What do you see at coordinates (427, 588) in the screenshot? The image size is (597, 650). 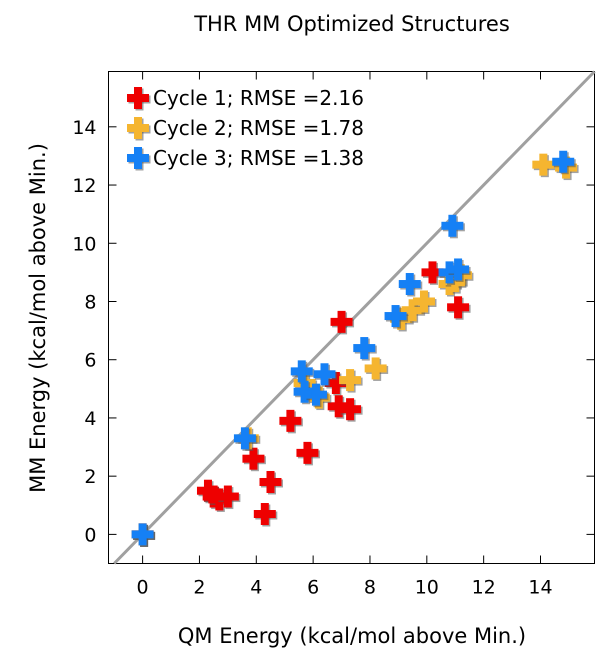 I see `x-tick-label: 10` at bounding box center [427, 588].